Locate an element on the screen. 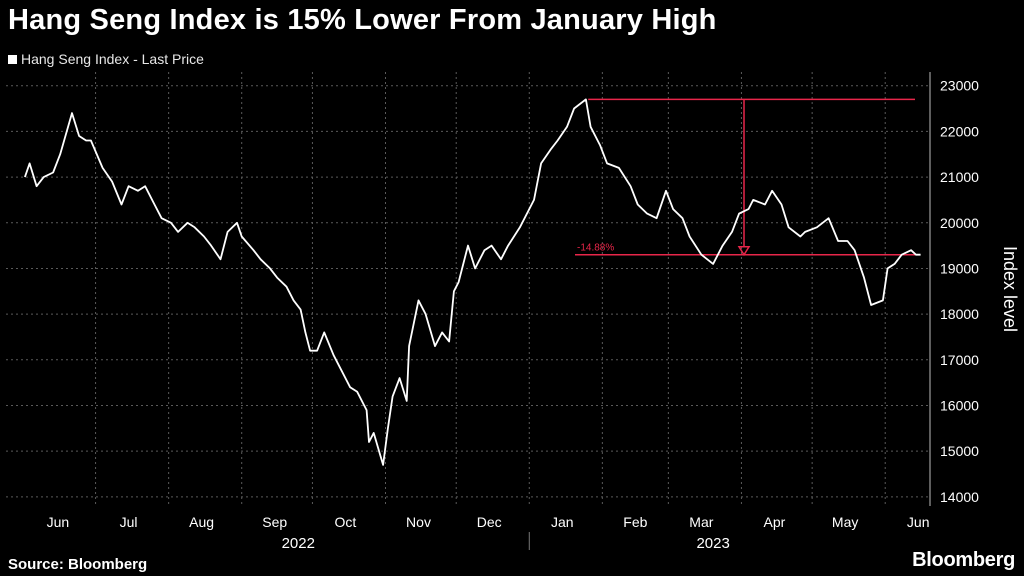  x-tick-label: May is located at coordinates (845, 522).